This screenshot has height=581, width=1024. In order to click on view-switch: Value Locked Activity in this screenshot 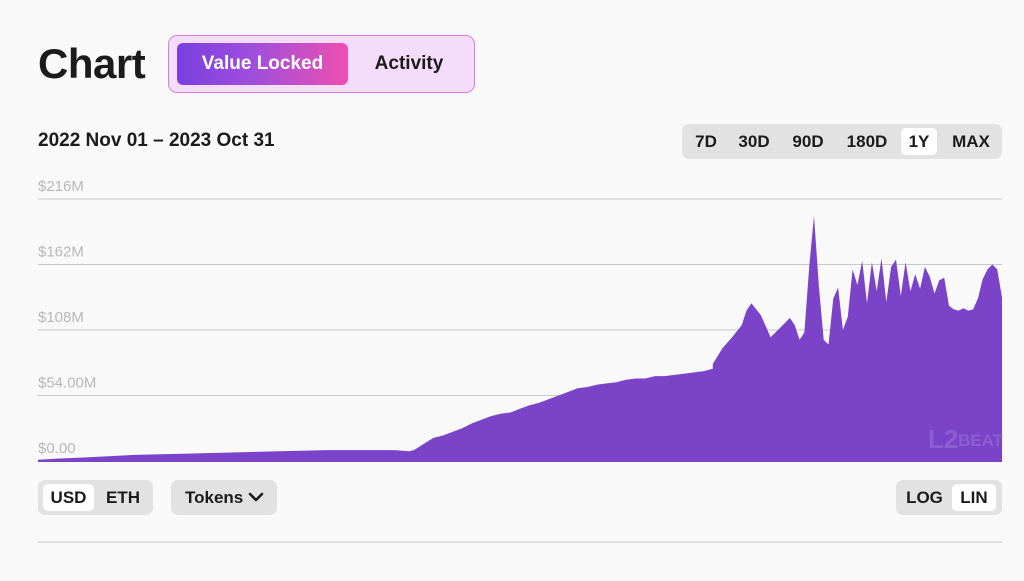, I will do `click(321, 64)`.